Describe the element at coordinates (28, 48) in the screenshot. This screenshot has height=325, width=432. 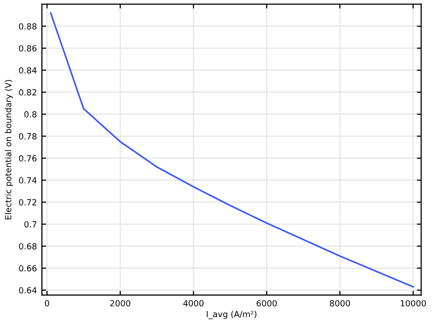
I see `y-tick-label: 0.86` at that location.